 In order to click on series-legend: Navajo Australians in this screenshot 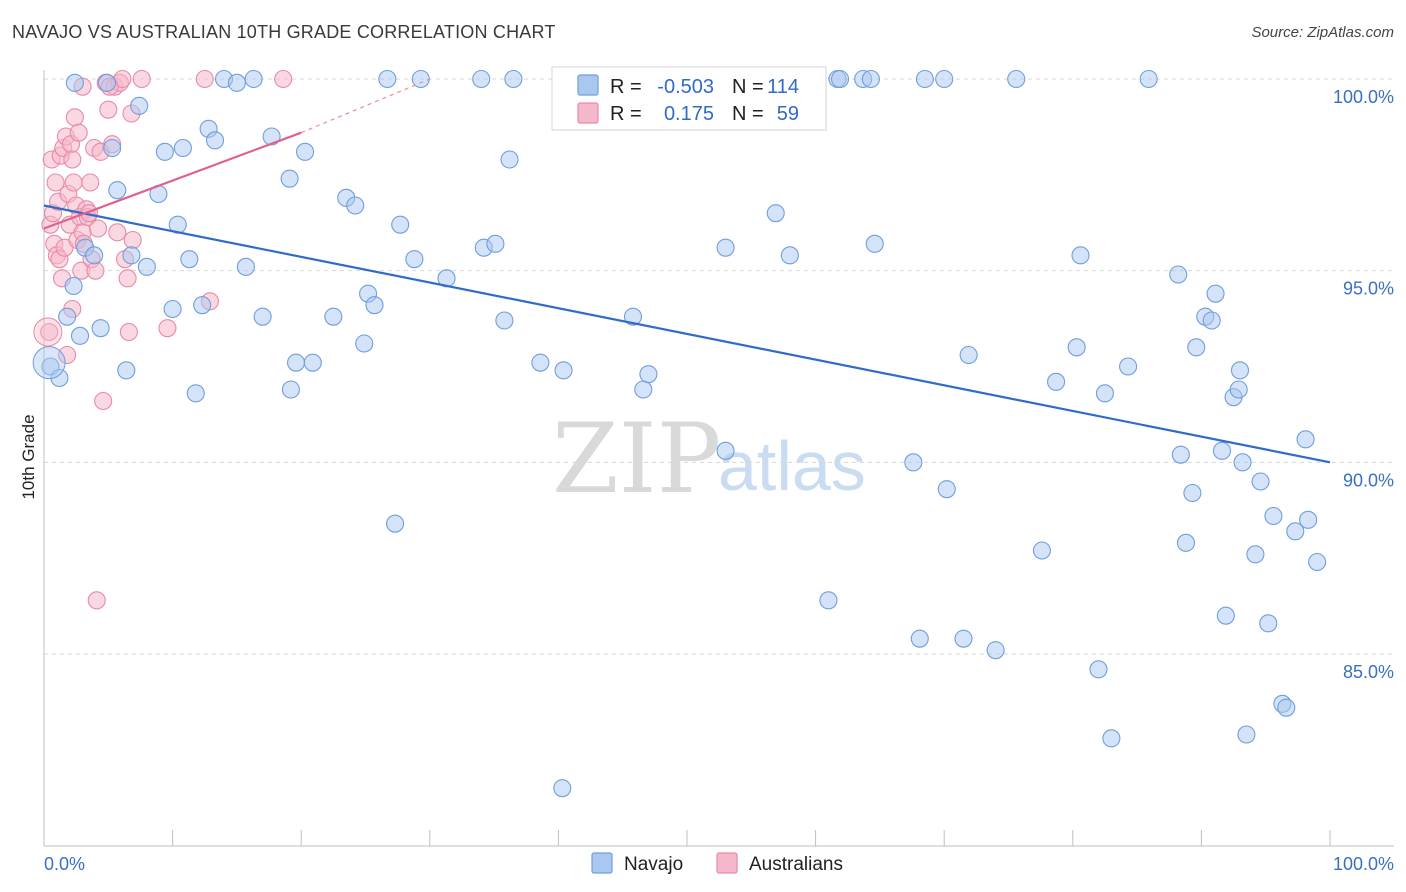, I will do `click(717, 863)`.